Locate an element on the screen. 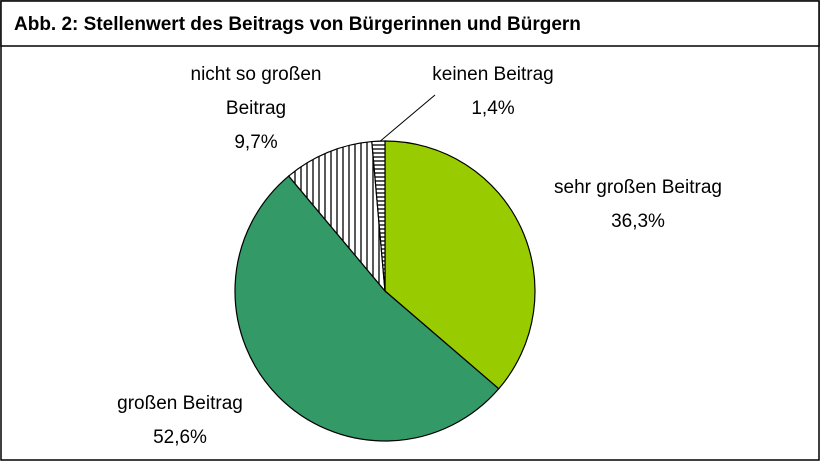 The image size is (820, 461). data-label: nicht so großen Beitrag 9,7% is located at coordinates (256, 109).